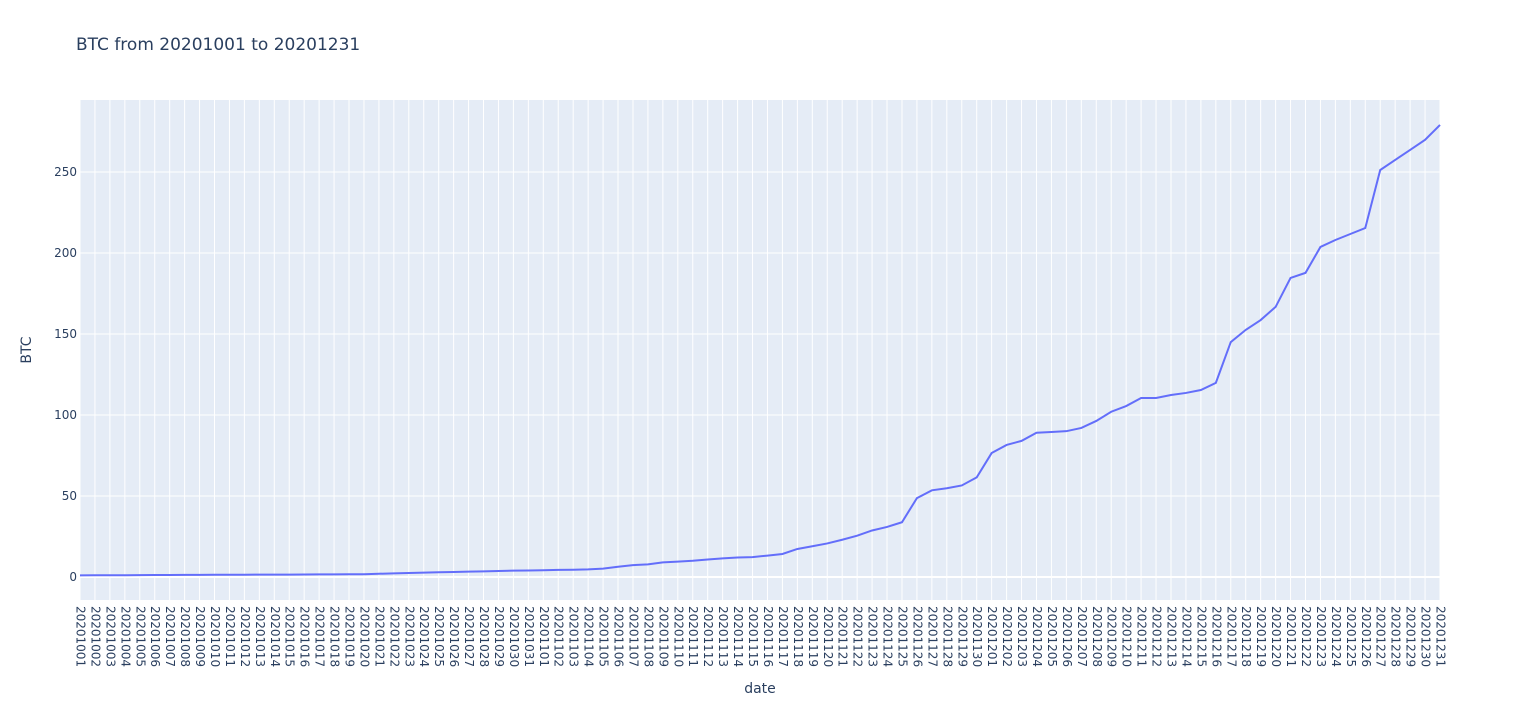 This screenshot has width=1520, height=706. Describe the element at coordinates (290, 636) in the screenshot. I see `x-tick-label: 20201015` at that location.